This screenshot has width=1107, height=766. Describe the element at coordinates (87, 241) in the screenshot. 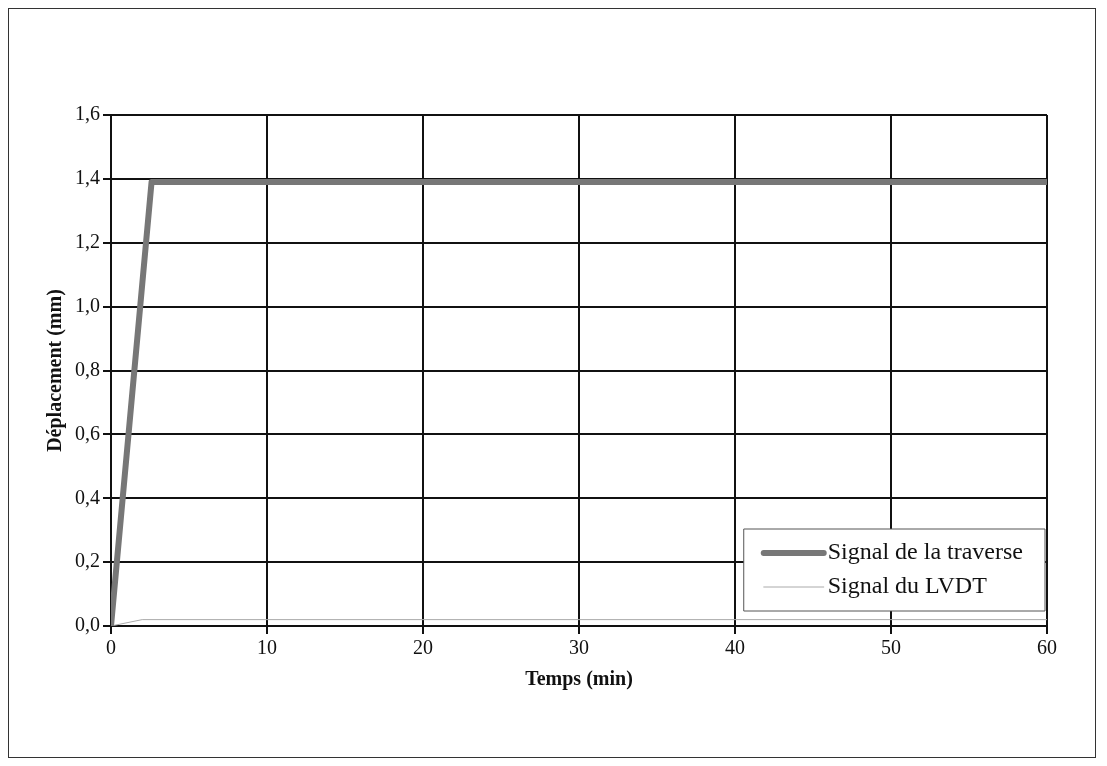

I see `y-tick-label: 1,2` at that location.